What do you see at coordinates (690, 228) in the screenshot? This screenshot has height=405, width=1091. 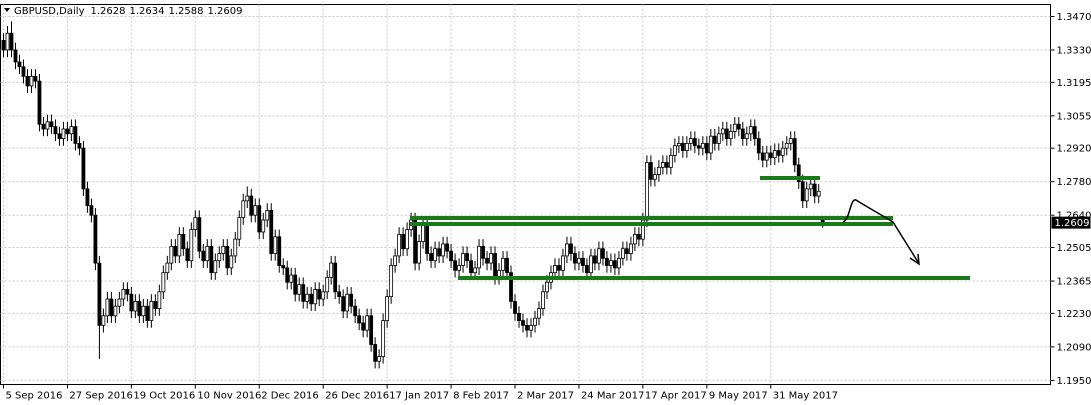 I see `drawings` at bounding box center [690, 228].